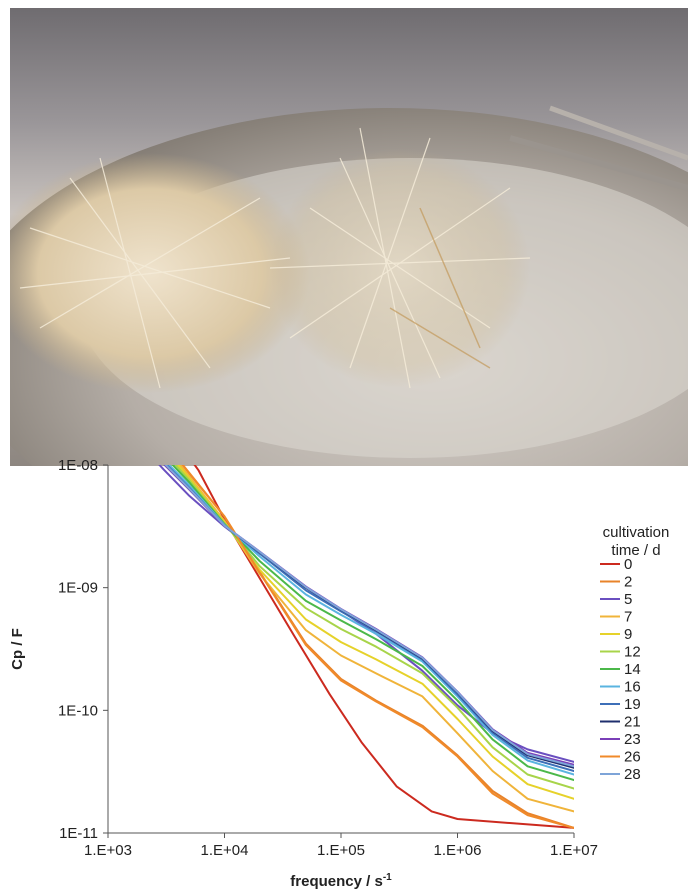 The image size is (689, 891). What do you see at coordinates (108, 850) in the screenshot?
I see `x-tick-label: 1.E+03` at bounding box center [108, 850].